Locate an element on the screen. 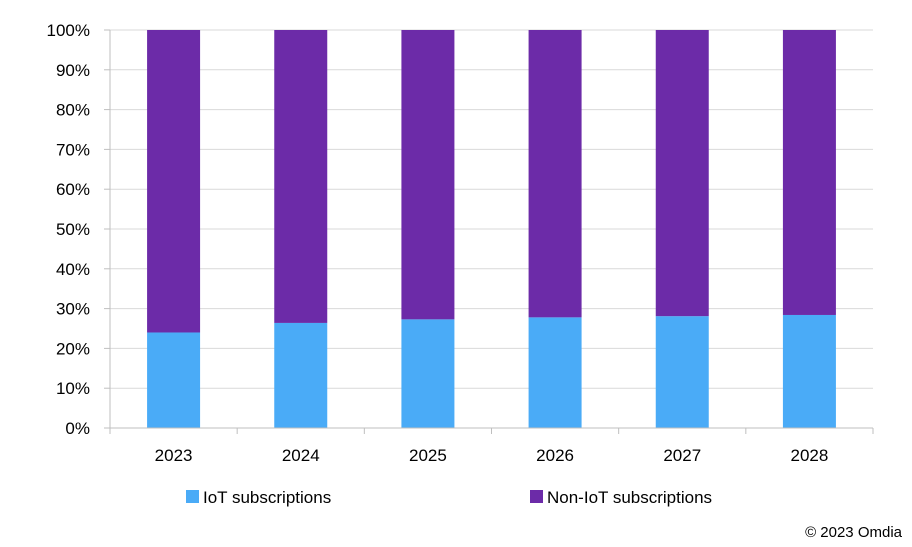 The height and width of the screenshot is (547, 912). y-tick-label: 40% is located at coordinates (73, 269).